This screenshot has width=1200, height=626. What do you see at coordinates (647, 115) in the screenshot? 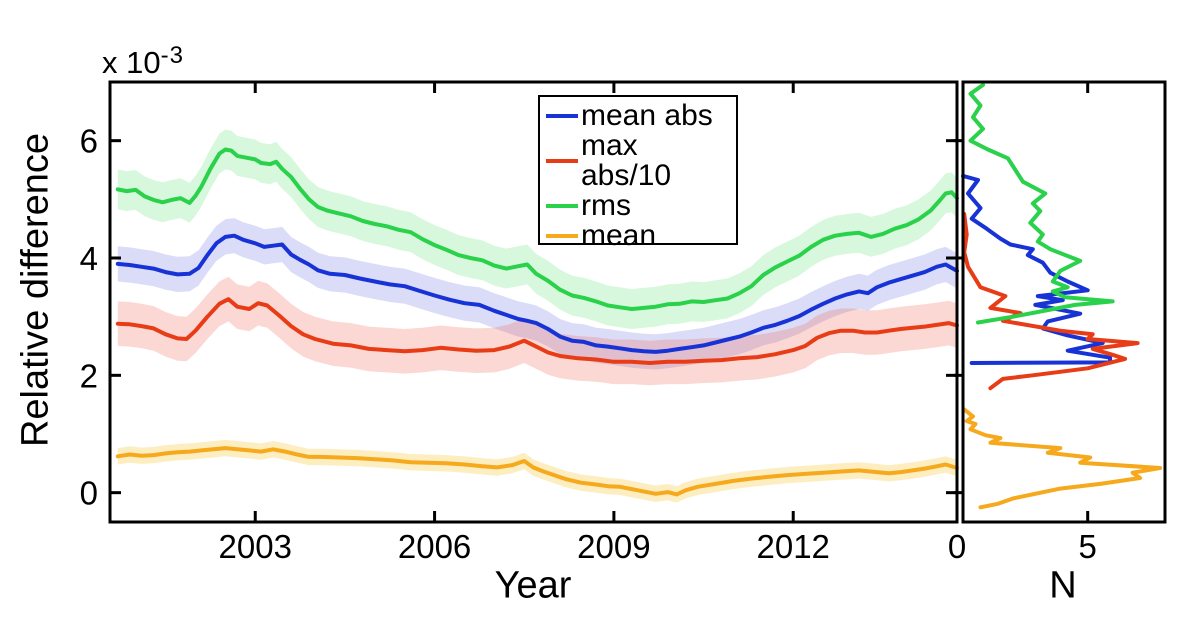
I see `legend-label-mean-abs: mean abs` at bounding box center [647, 115].